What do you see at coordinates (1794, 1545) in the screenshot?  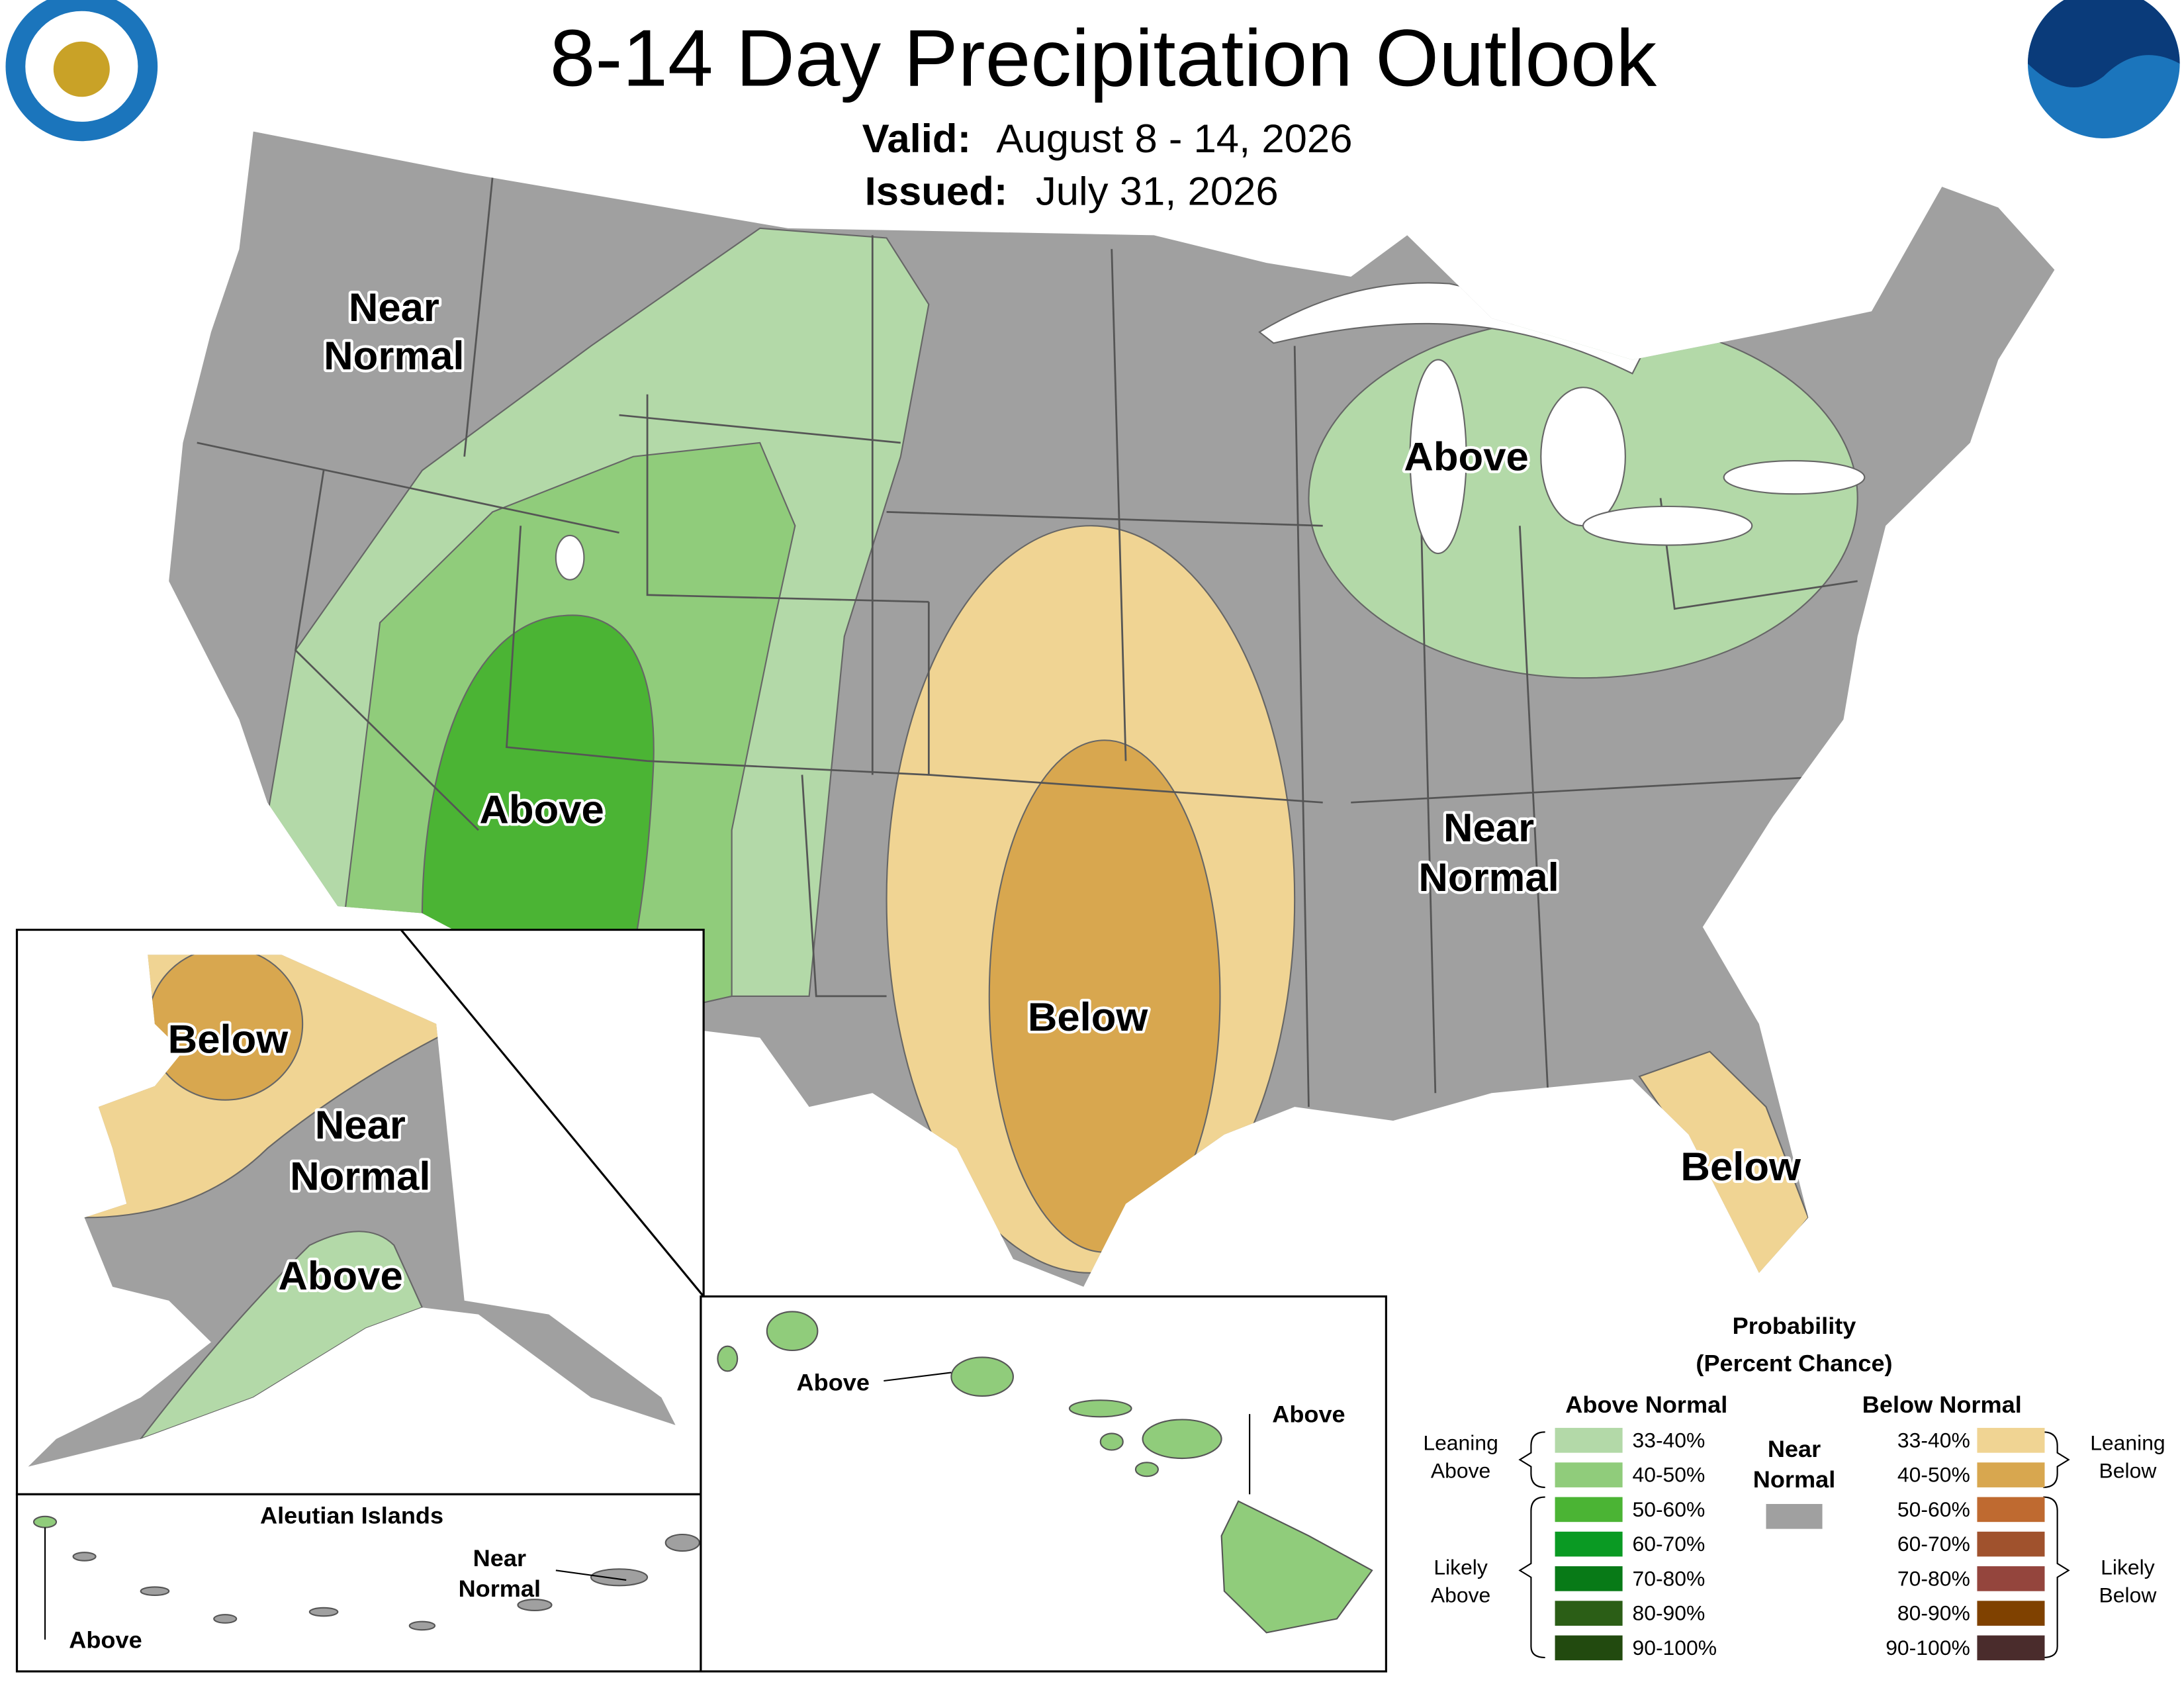 I see `legend-brackets` at bounding box center [1794, 1545].